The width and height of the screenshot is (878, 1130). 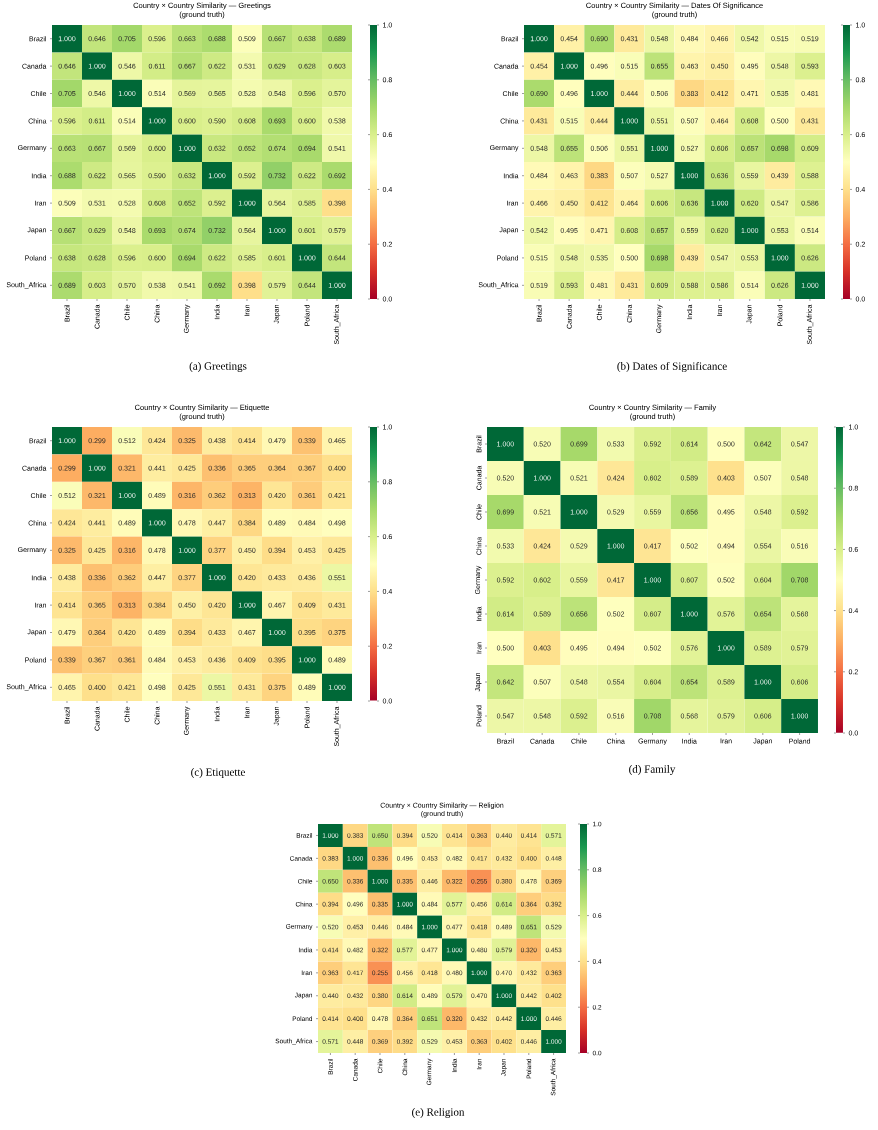 I want to click on text: (b) Dates of Significance, so click(x=672, y=367).